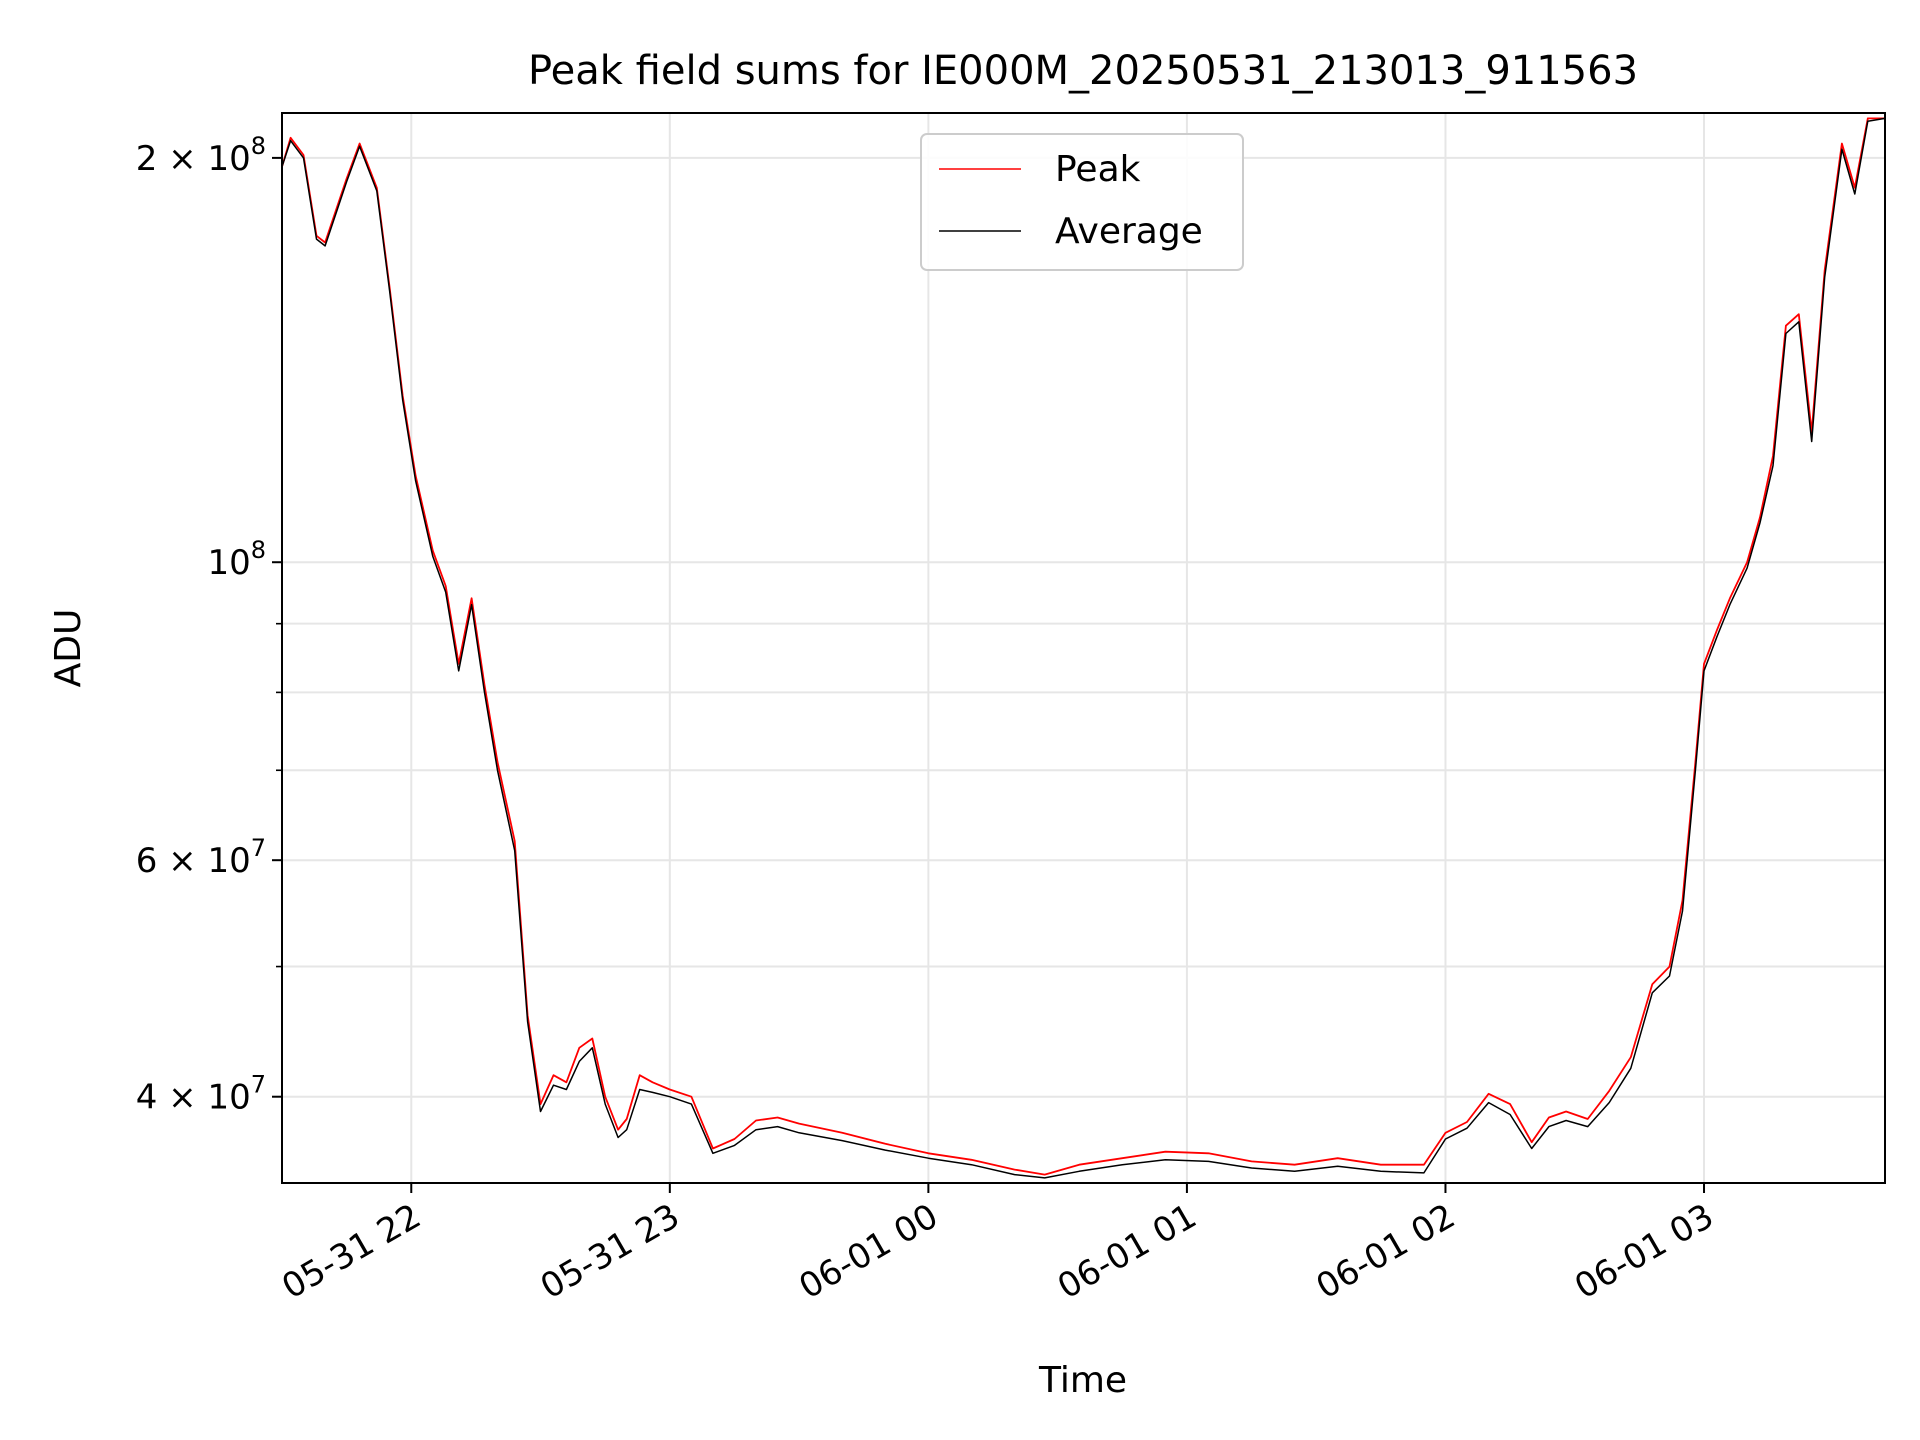 The height and width of the screenshot is (1440, 1920). What do you see at coordinates (1129, 231) in the screenshot?
I see `legend-average-label: Average` at bounding box center [1129, 231].